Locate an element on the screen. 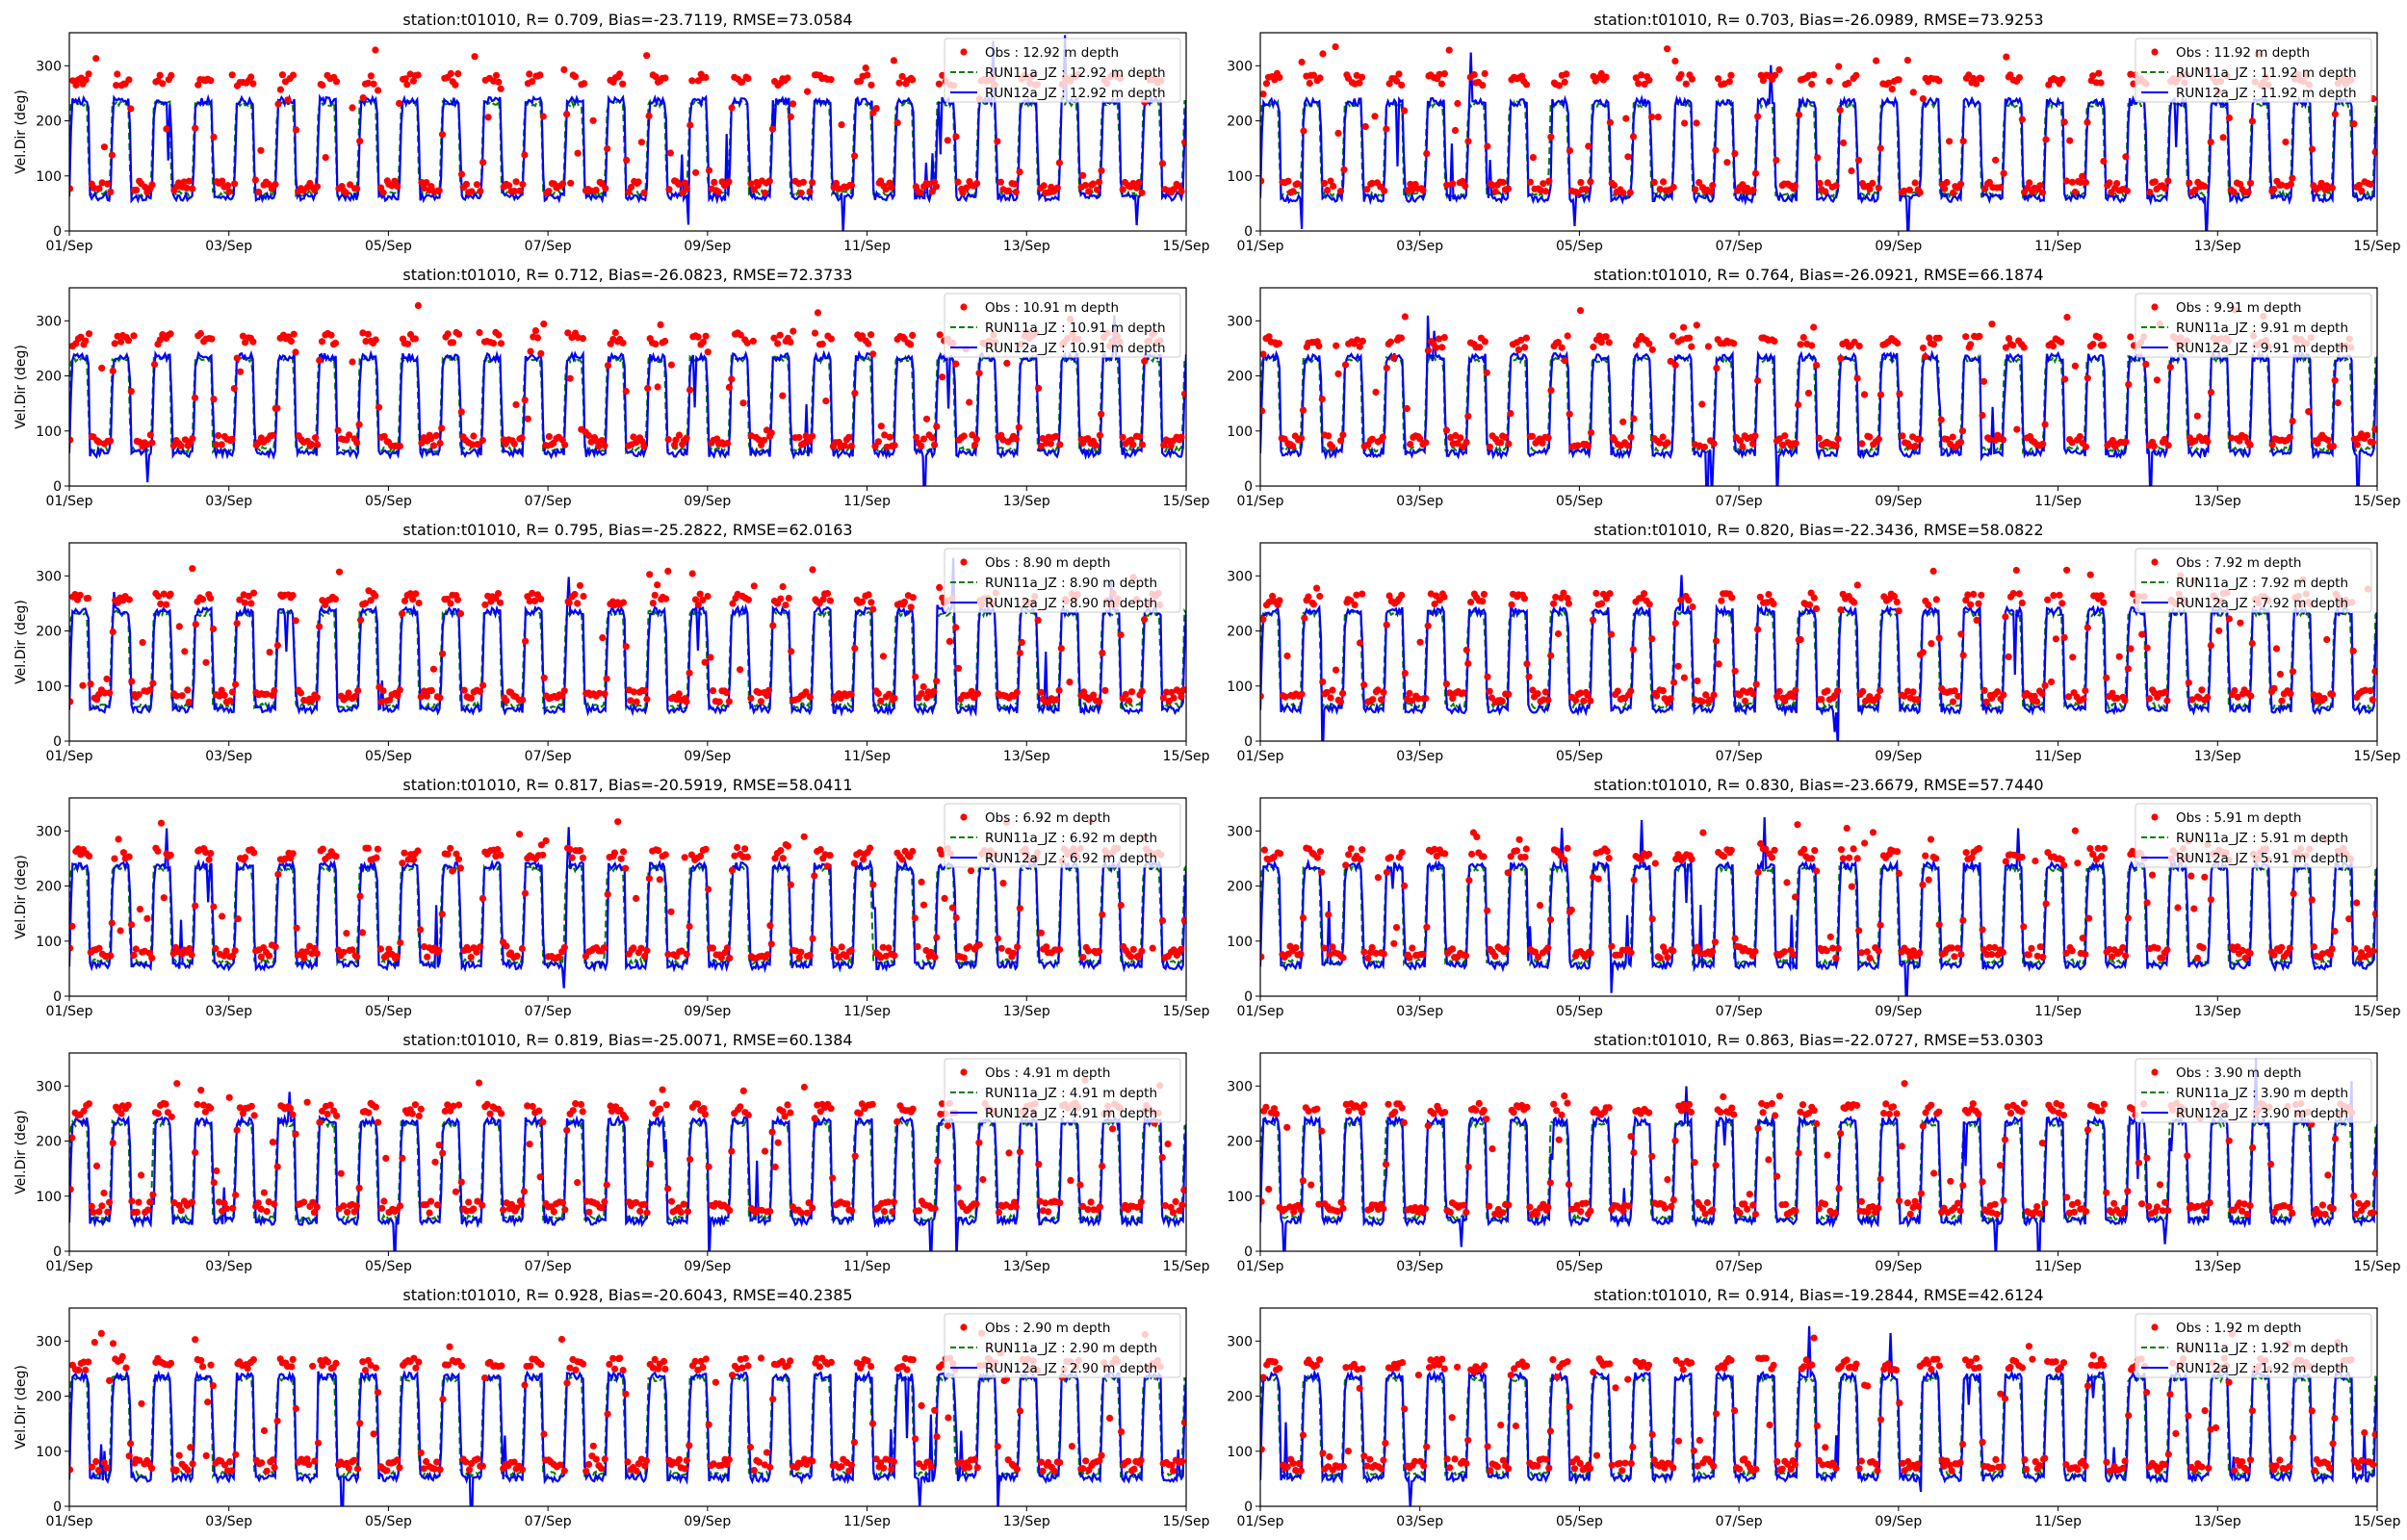 Image resolution: width=2407 pixels, height=1540 pixels. series-run11a-line is located at coordinates (627, 1426).